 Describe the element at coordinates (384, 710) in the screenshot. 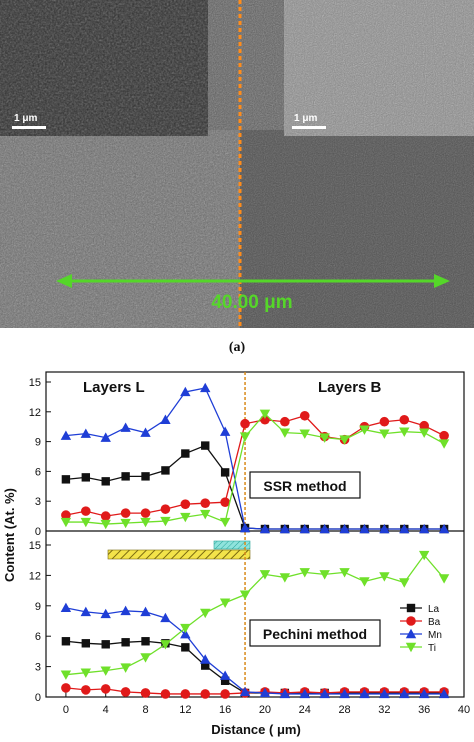

I see `x-tick-label: 32` at that location.